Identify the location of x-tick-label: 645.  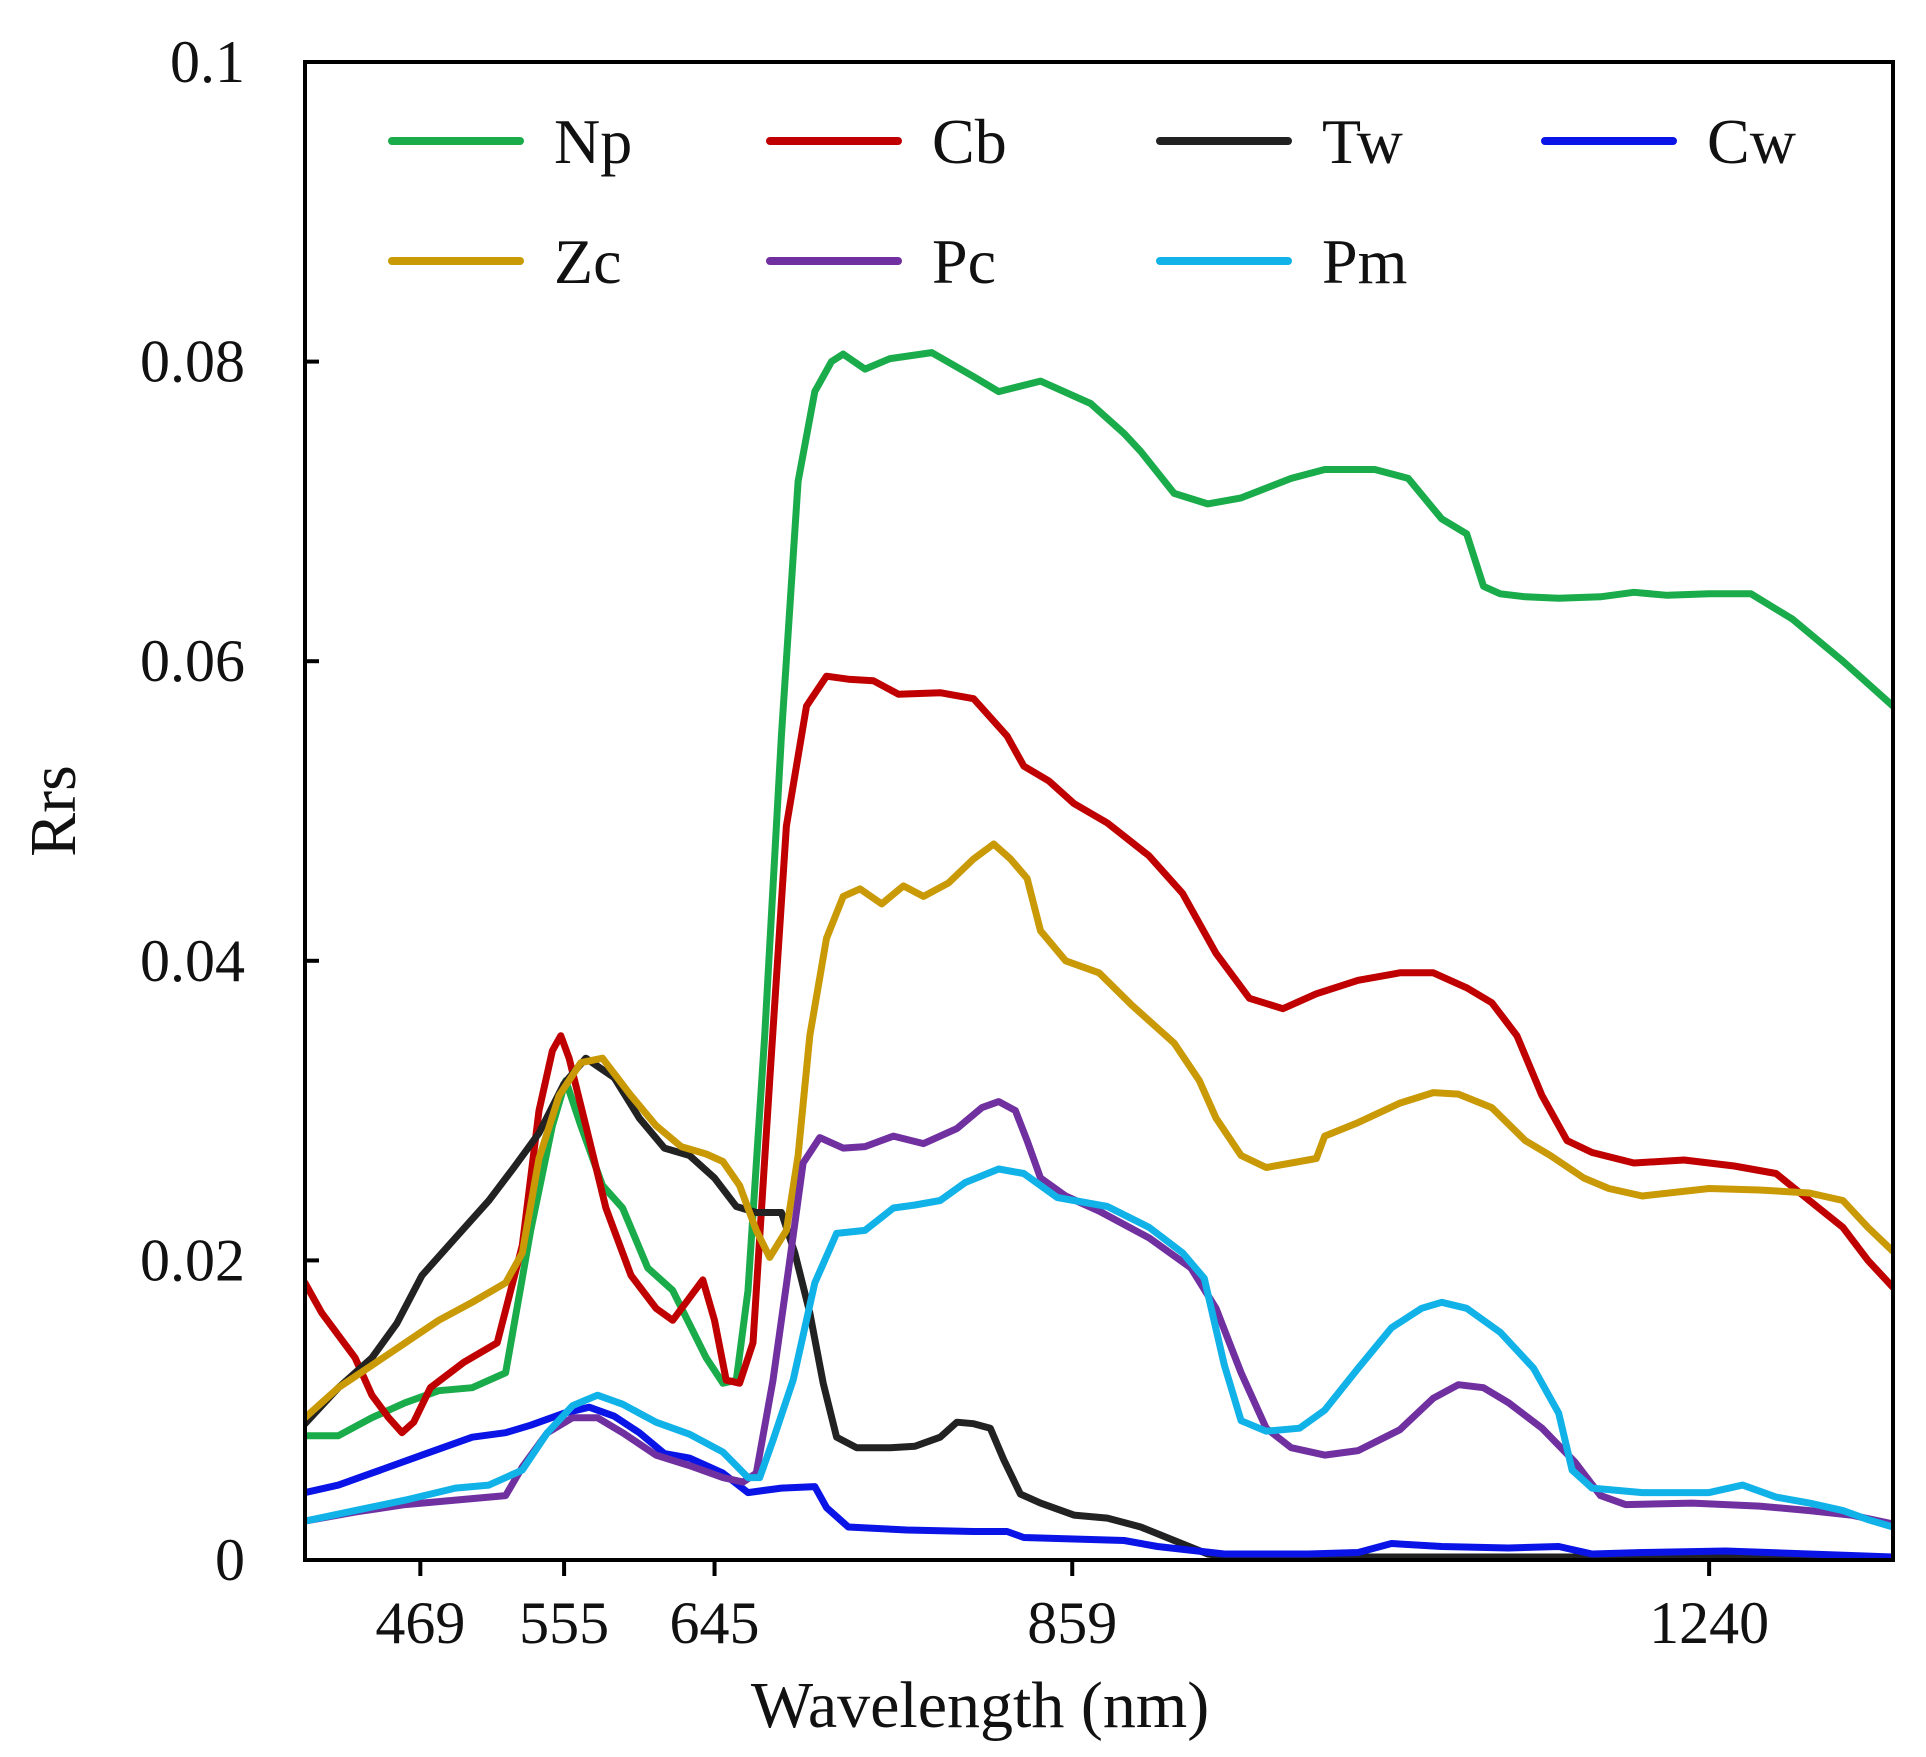
(715, 1623).